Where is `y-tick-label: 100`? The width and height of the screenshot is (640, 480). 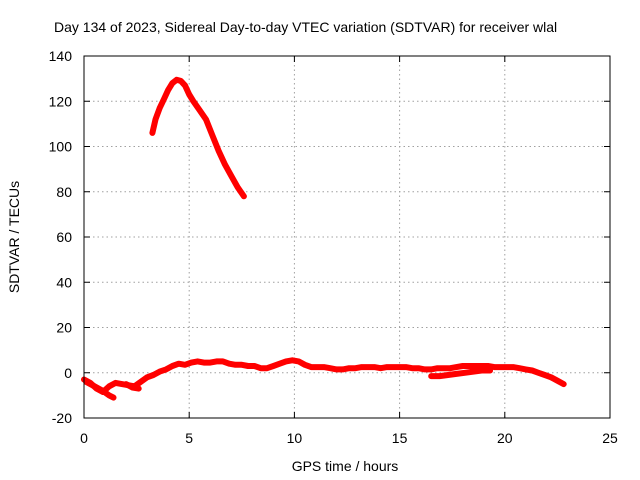 y-tick-label: 100 is located at coordinates (61, 147).